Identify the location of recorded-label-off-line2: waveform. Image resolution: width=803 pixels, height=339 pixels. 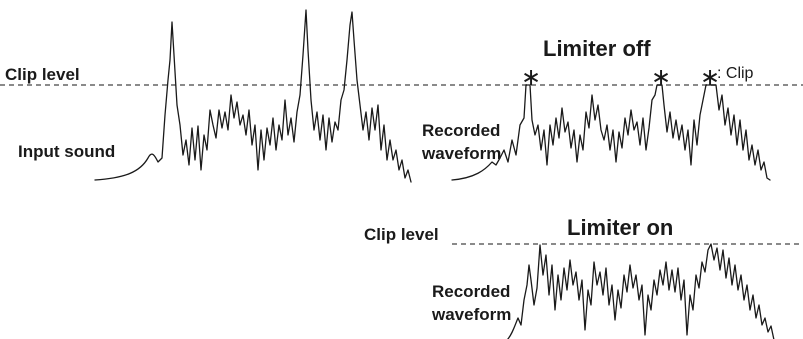
(461, 153).